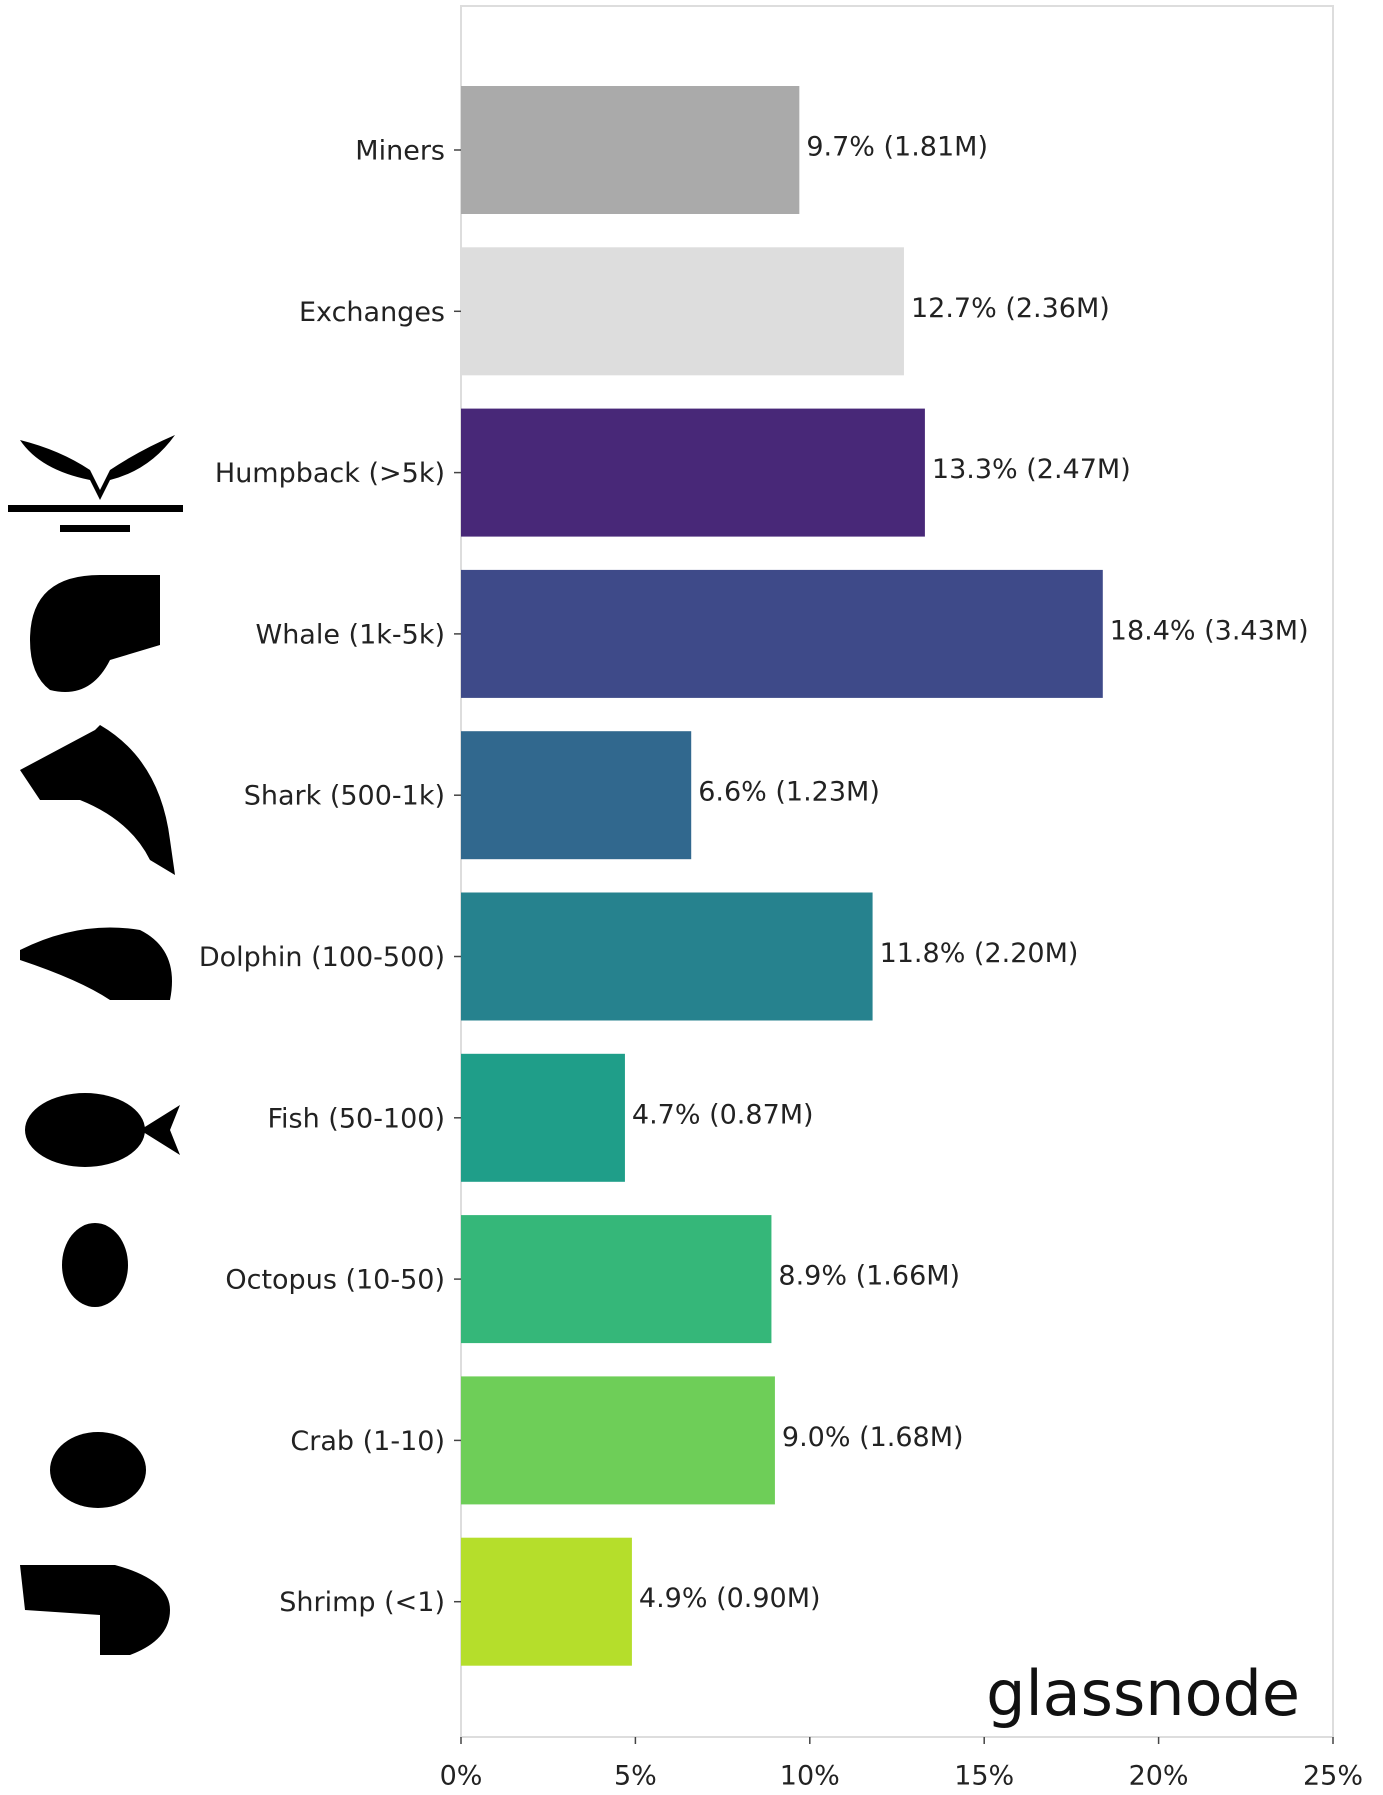  Describe the element at coordinates (1010, 308) in the screenshot. I see `value-label: 12.7% (2.36M)` at that location.